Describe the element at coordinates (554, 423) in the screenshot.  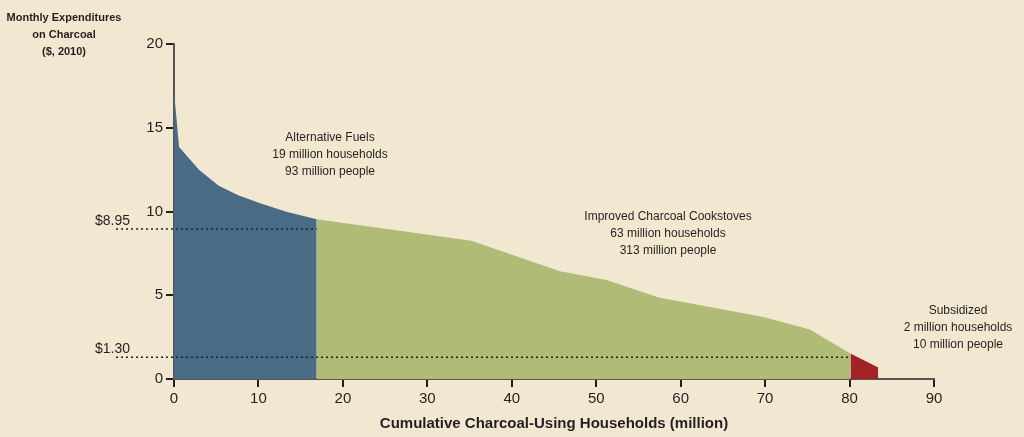
I see `x-axis-title: Cumulative Charcoal-Using Households (million)` at that location.